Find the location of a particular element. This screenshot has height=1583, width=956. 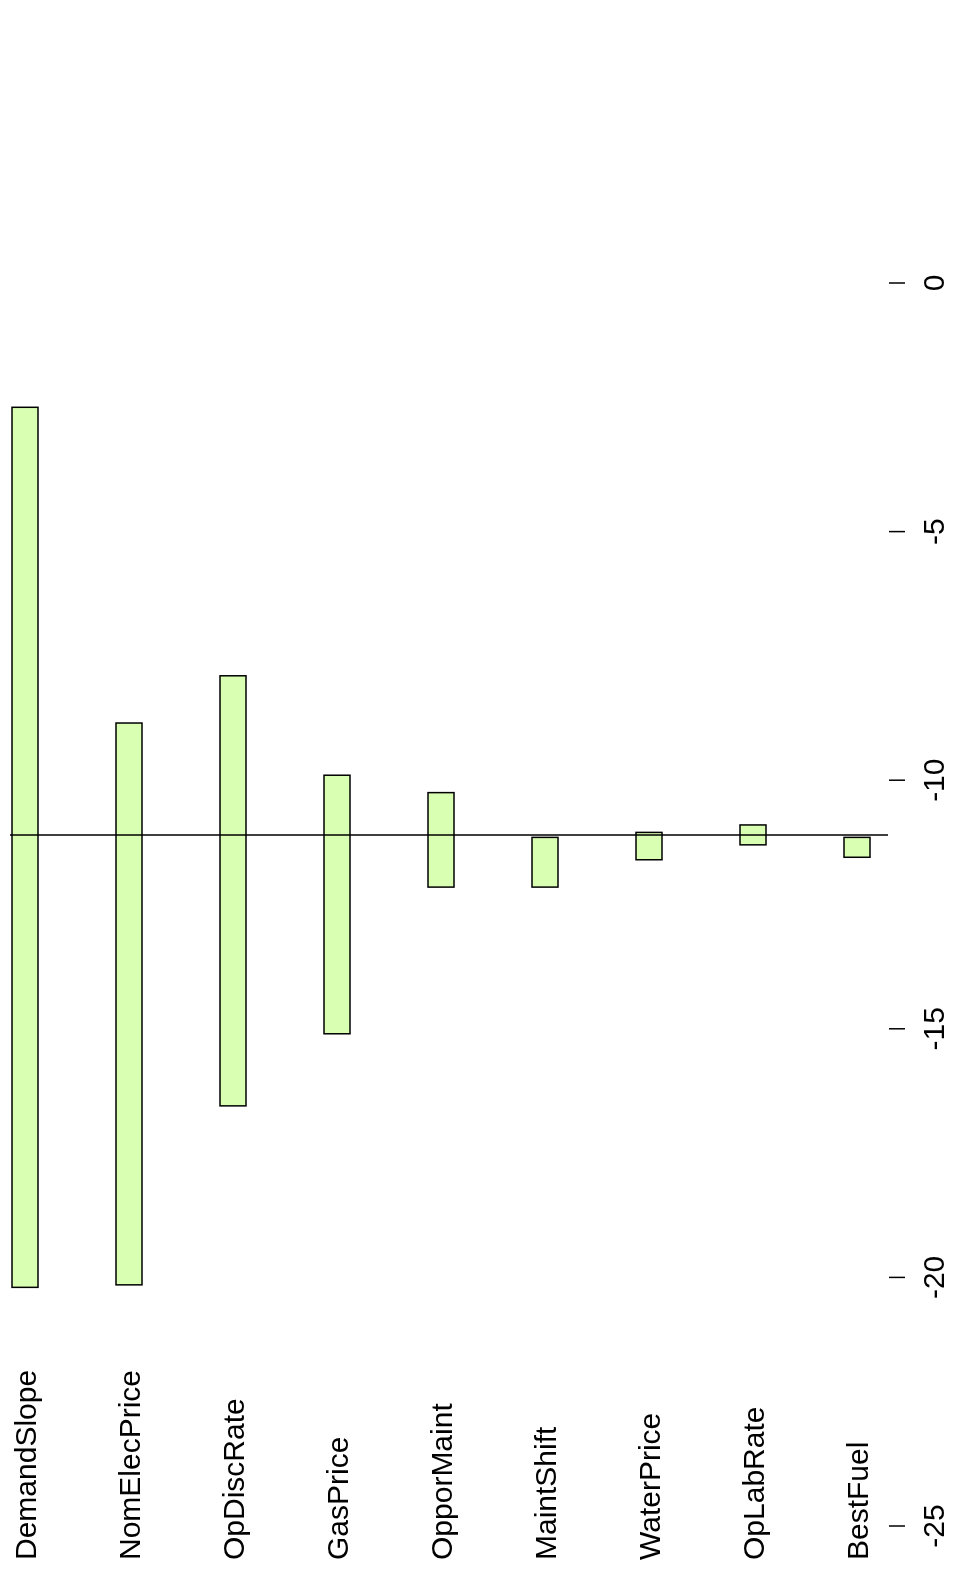

y-tick-label: -20 is located at coordinates (933, 1277).